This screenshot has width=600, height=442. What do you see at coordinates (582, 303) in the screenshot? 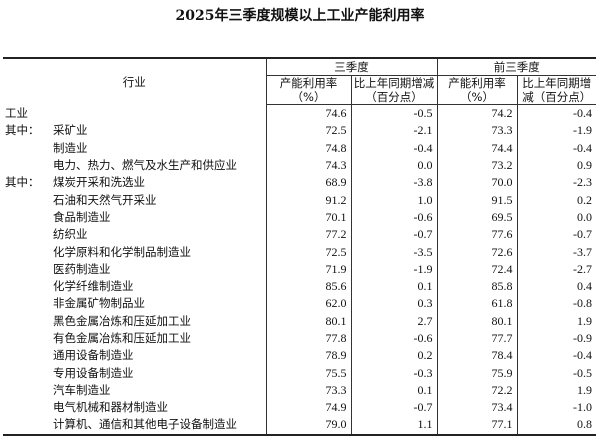
I see `ytd-change-cell: -0.8` at bounding box center [582, 303].